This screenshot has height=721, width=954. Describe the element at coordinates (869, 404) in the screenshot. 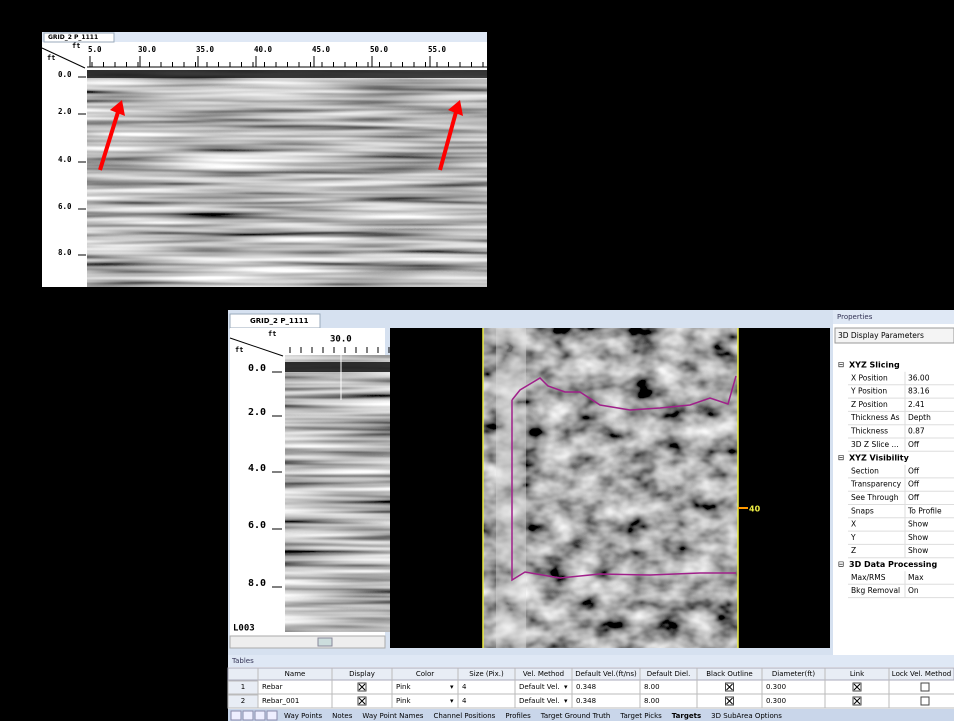

I see `prop-name: Z Position` at that location.